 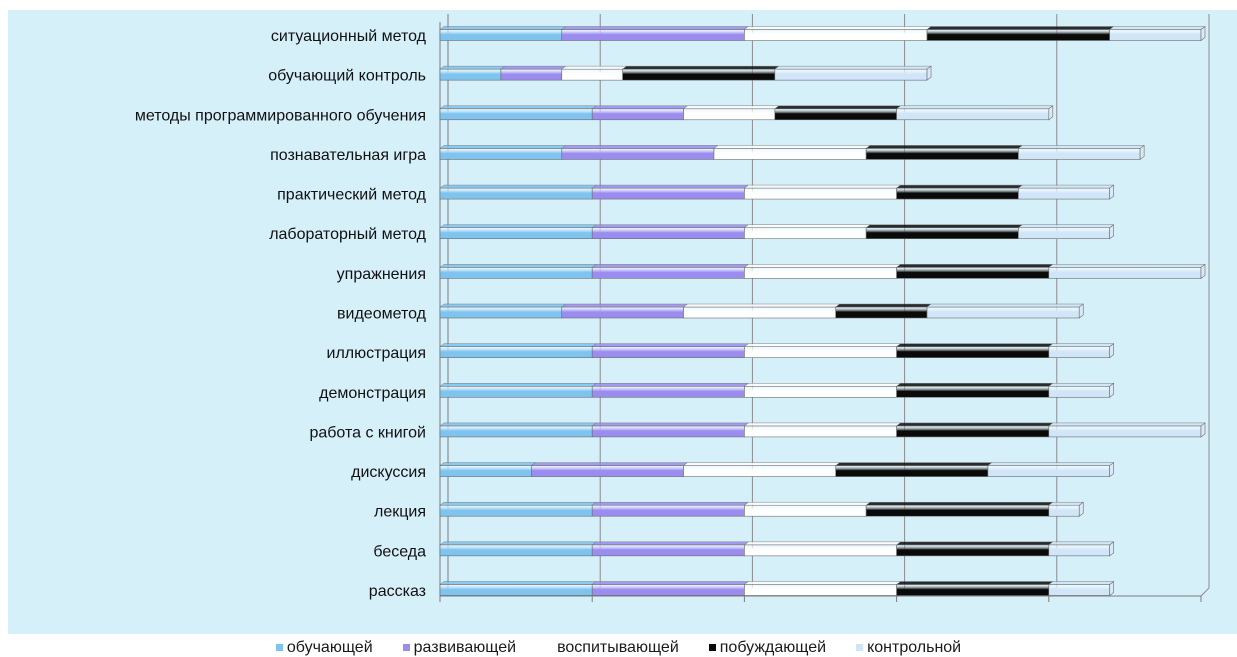 What do you see at coordinates (388, 472) in the screenshot?
I see `category-label: дискуссия` at bounding box center [388, 472].